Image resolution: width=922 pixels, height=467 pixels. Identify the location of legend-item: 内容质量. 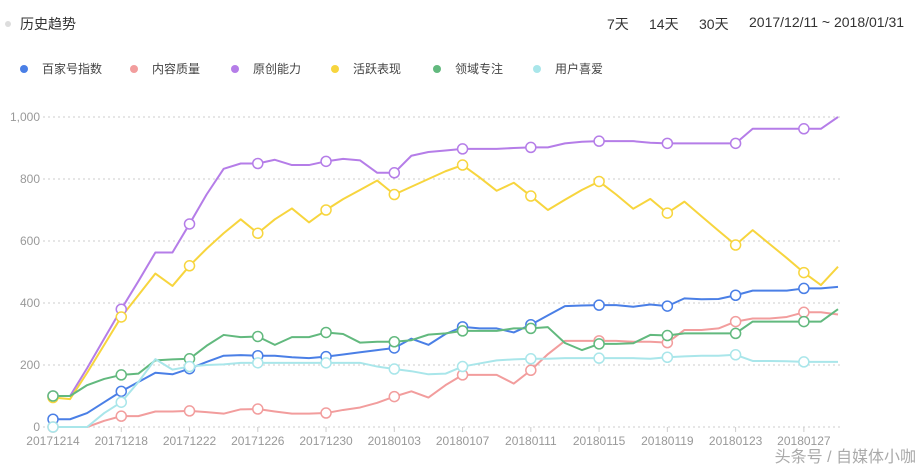
(180, 68).